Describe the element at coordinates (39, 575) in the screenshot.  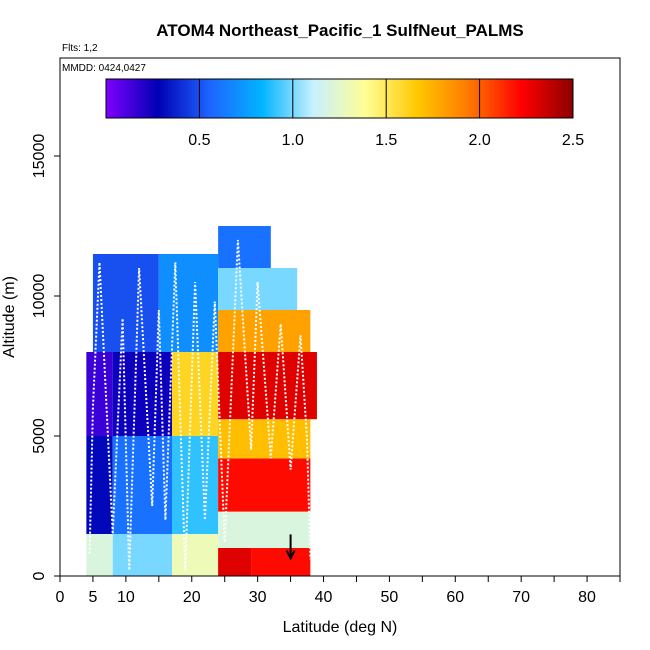
I see `y-tick-label: 0` at that location.